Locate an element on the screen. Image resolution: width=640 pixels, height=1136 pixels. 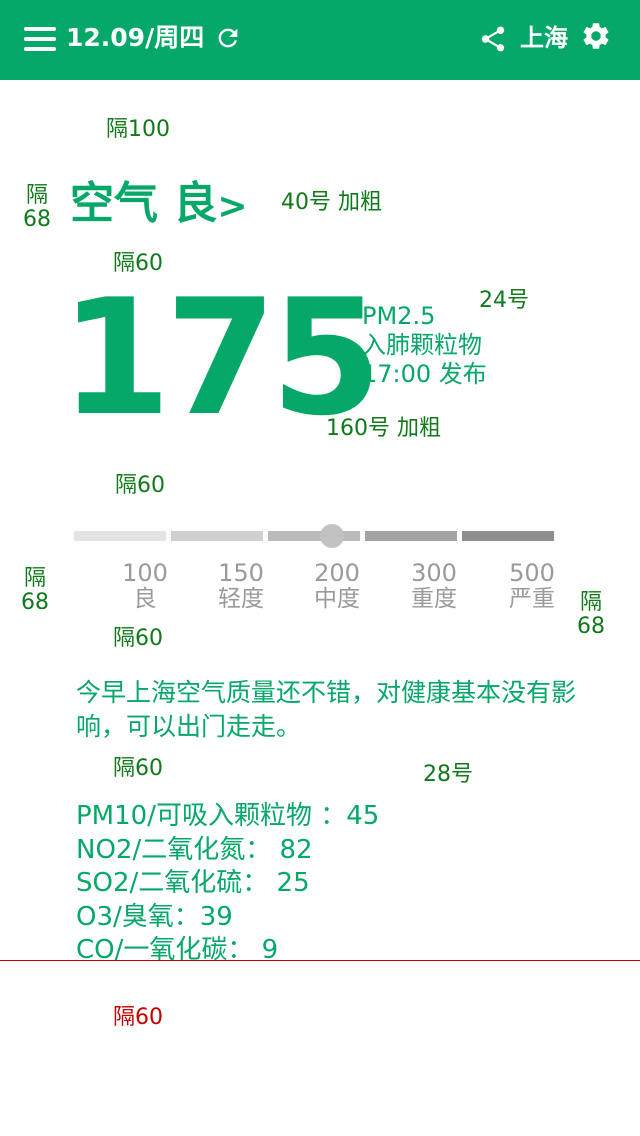
annotation-gap-60-b: 隔60 is located at coordinates (140, 486).